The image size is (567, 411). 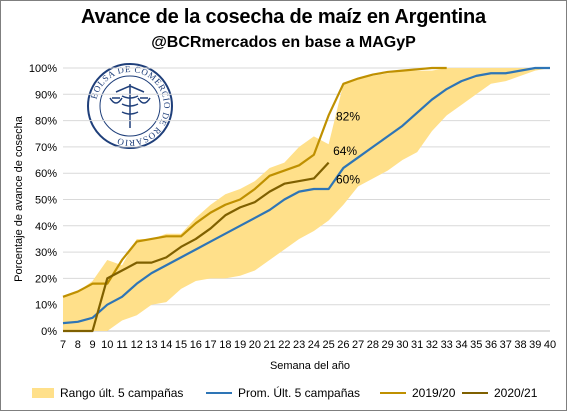 I want to click on y-axis-label: Porcentaje de avance de cosecha, so click(x=19, y=198).